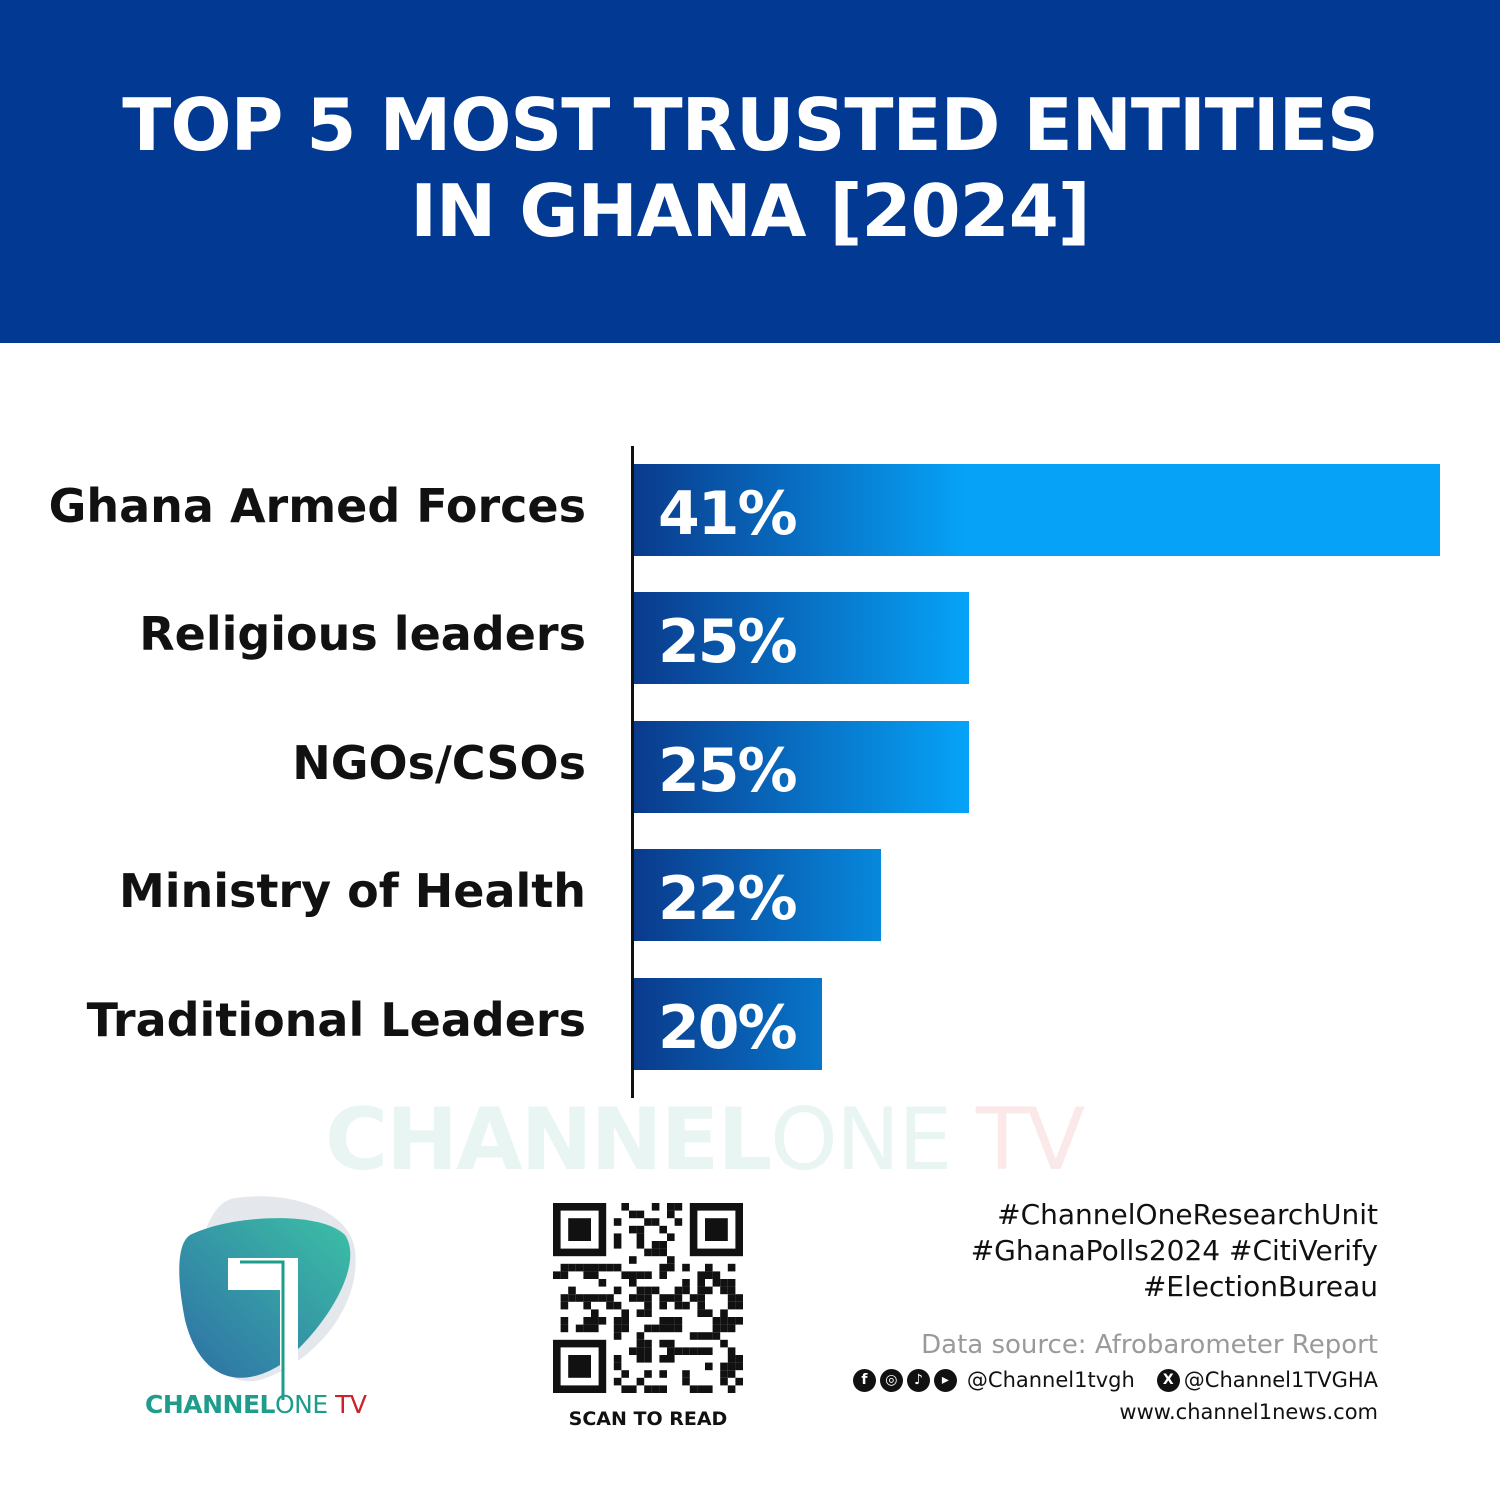 Image resolution: width=1500 pixels, height=1500 pixels. What do you see at coordinates (1260, 1286) in the screenshot?
I see `hashtag-line: #ElectionBureau` at bounding box center [1260, 1286].